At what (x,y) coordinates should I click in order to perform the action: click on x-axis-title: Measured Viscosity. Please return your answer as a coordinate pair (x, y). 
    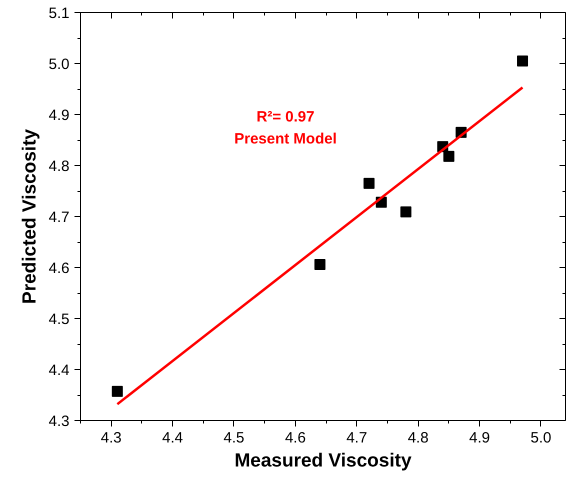
    Looking at the image, I should click on (323, 461).